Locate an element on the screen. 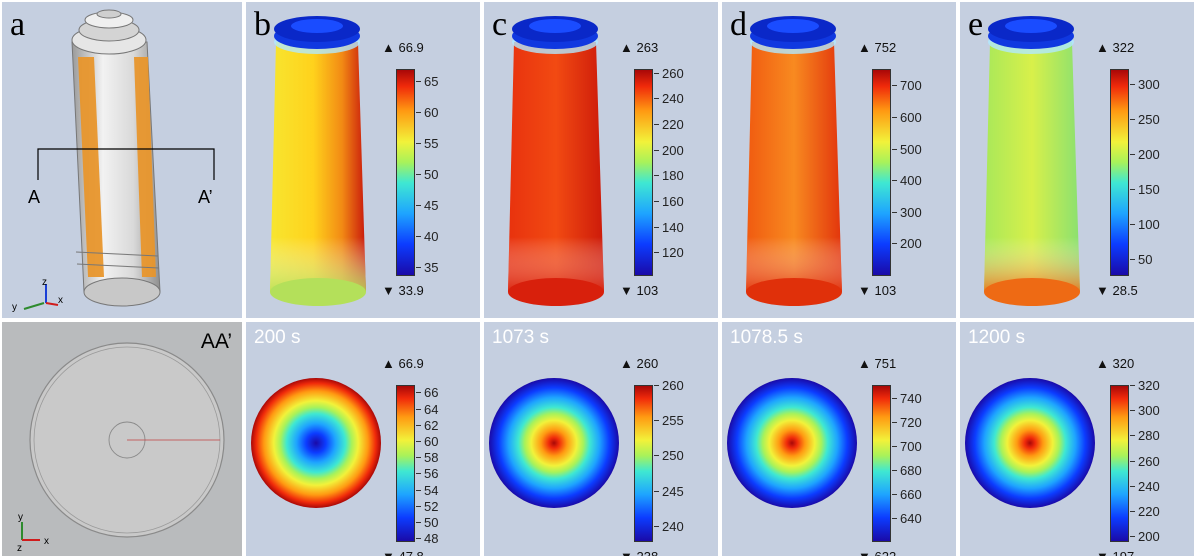 This screenshot has width=1196, height=558. panel-aa-section: y z x AA’ is located at coordinates (122, 439).